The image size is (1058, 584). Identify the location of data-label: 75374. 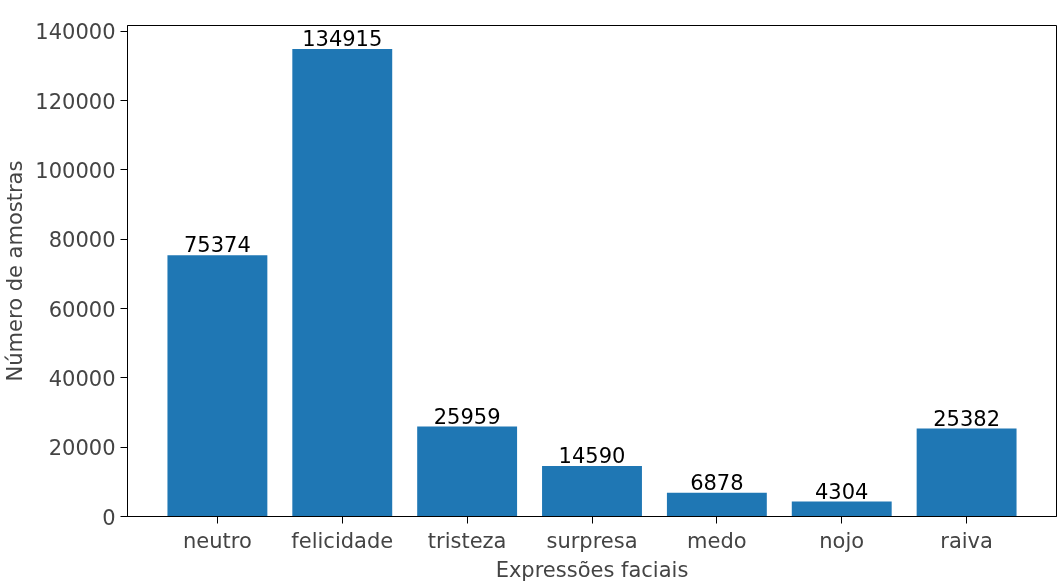
(217, 245).